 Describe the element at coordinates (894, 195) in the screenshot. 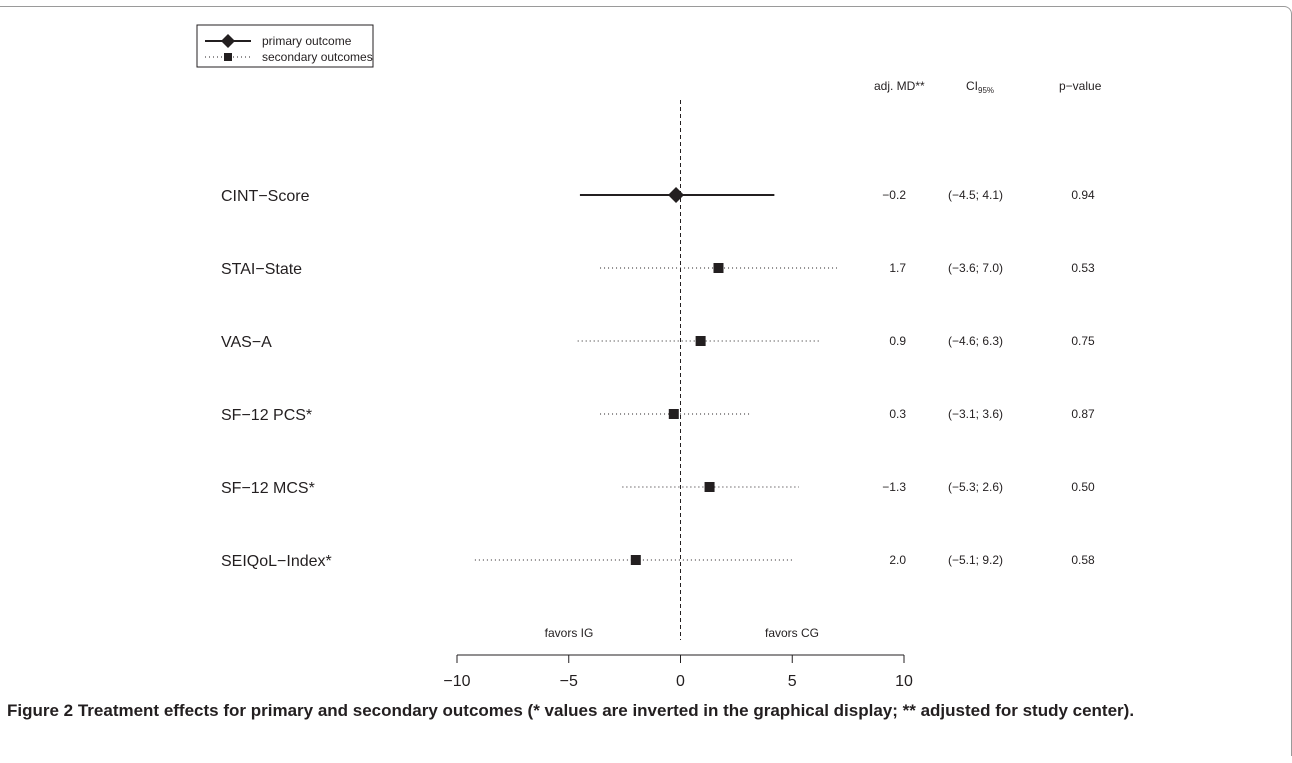

I see `md-value: −0.2` at that location.